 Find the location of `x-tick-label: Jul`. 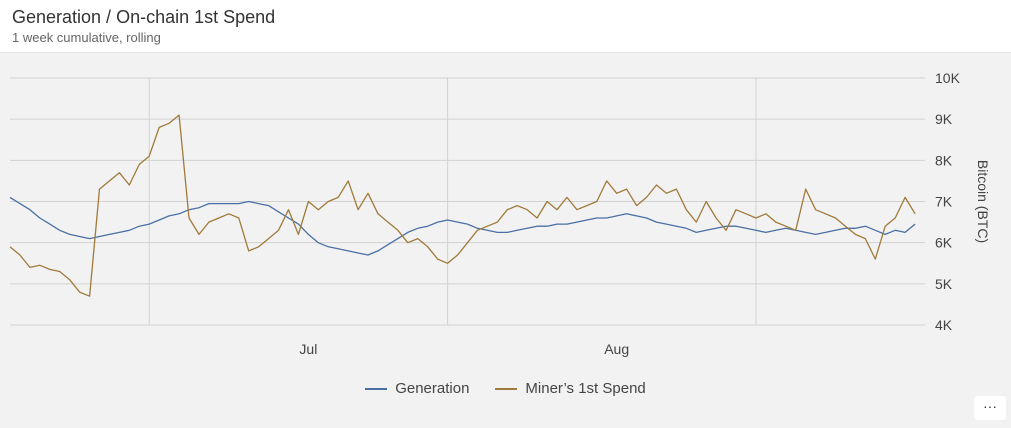

x-tick-label: Jul is located at coordinates (308, 349).